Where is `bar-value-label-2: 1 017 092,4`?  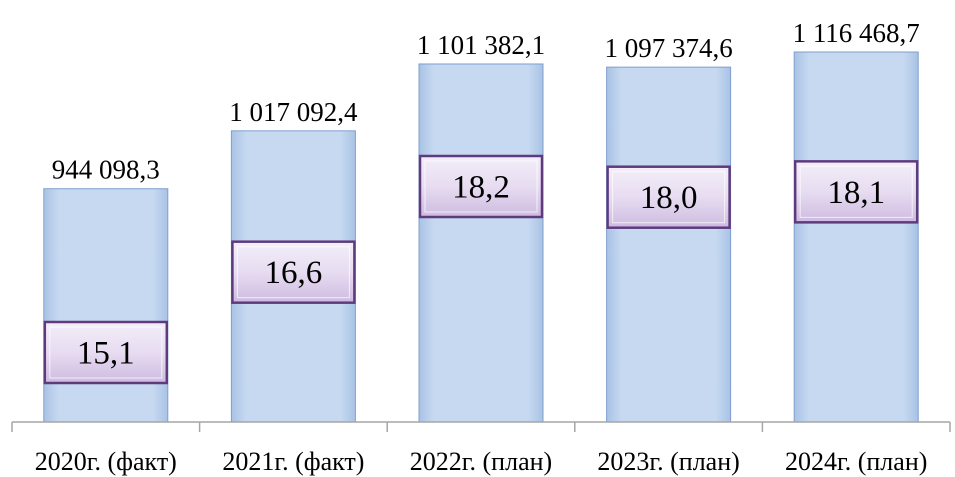 bar-value-label-2: 1 017 092,4 is located at coordinates (293, 112).